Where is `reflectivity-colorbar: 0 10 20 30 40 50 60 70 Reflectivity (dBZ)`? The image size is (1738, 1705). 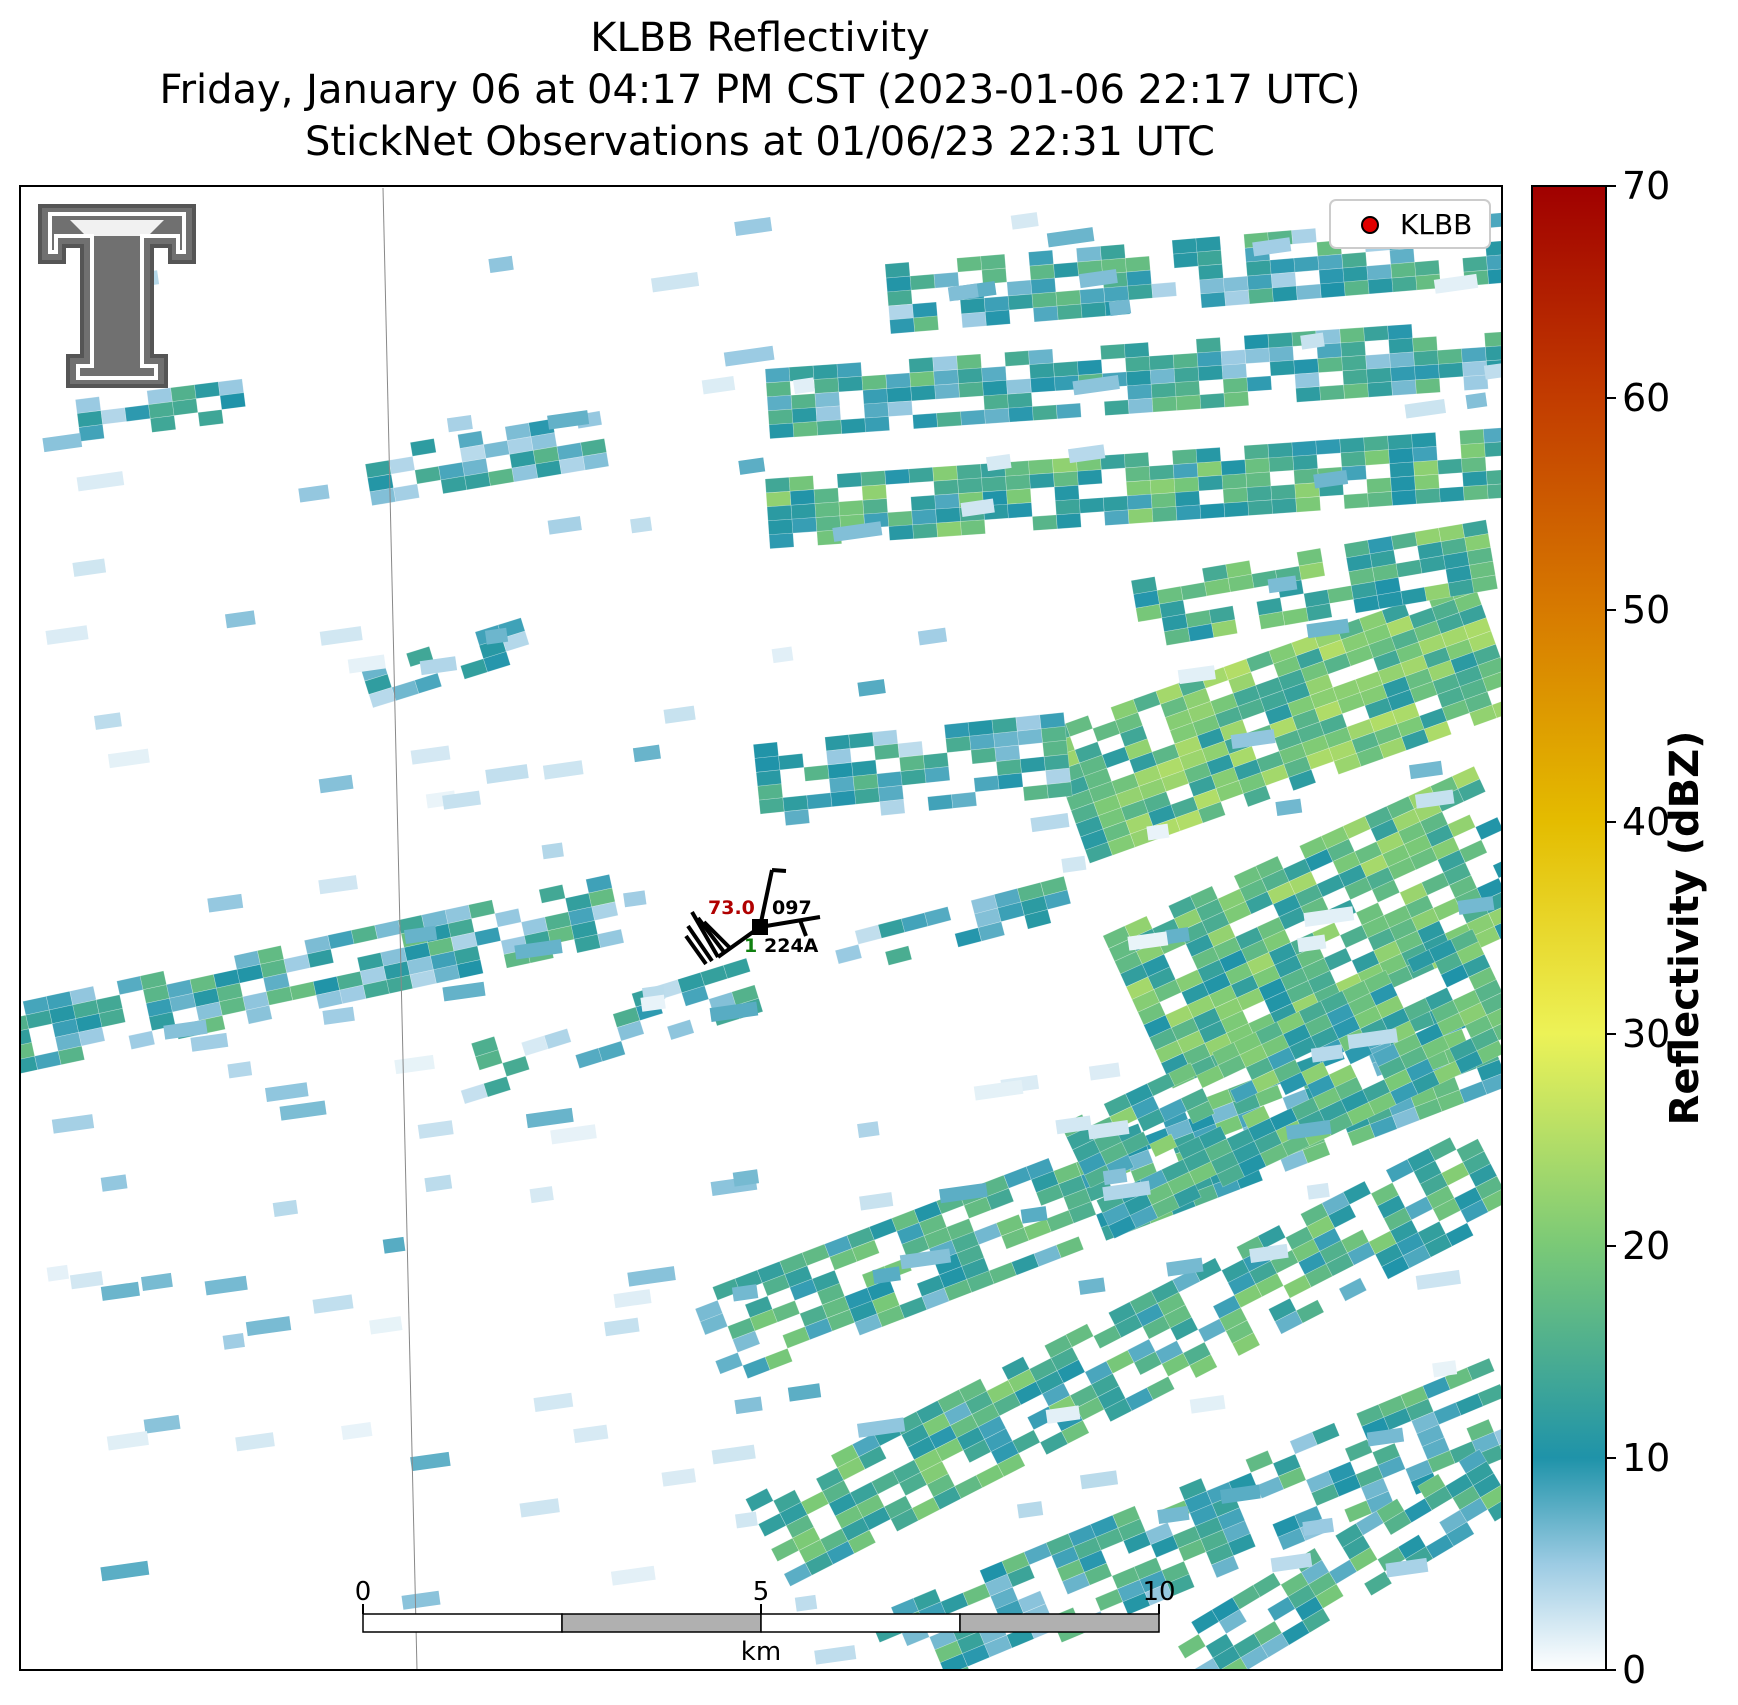
reflectivity-colorbar: 0 10 20 30 40 50 60 70 Reflectivity (dBZ) is located at coordinates (1619, 928).